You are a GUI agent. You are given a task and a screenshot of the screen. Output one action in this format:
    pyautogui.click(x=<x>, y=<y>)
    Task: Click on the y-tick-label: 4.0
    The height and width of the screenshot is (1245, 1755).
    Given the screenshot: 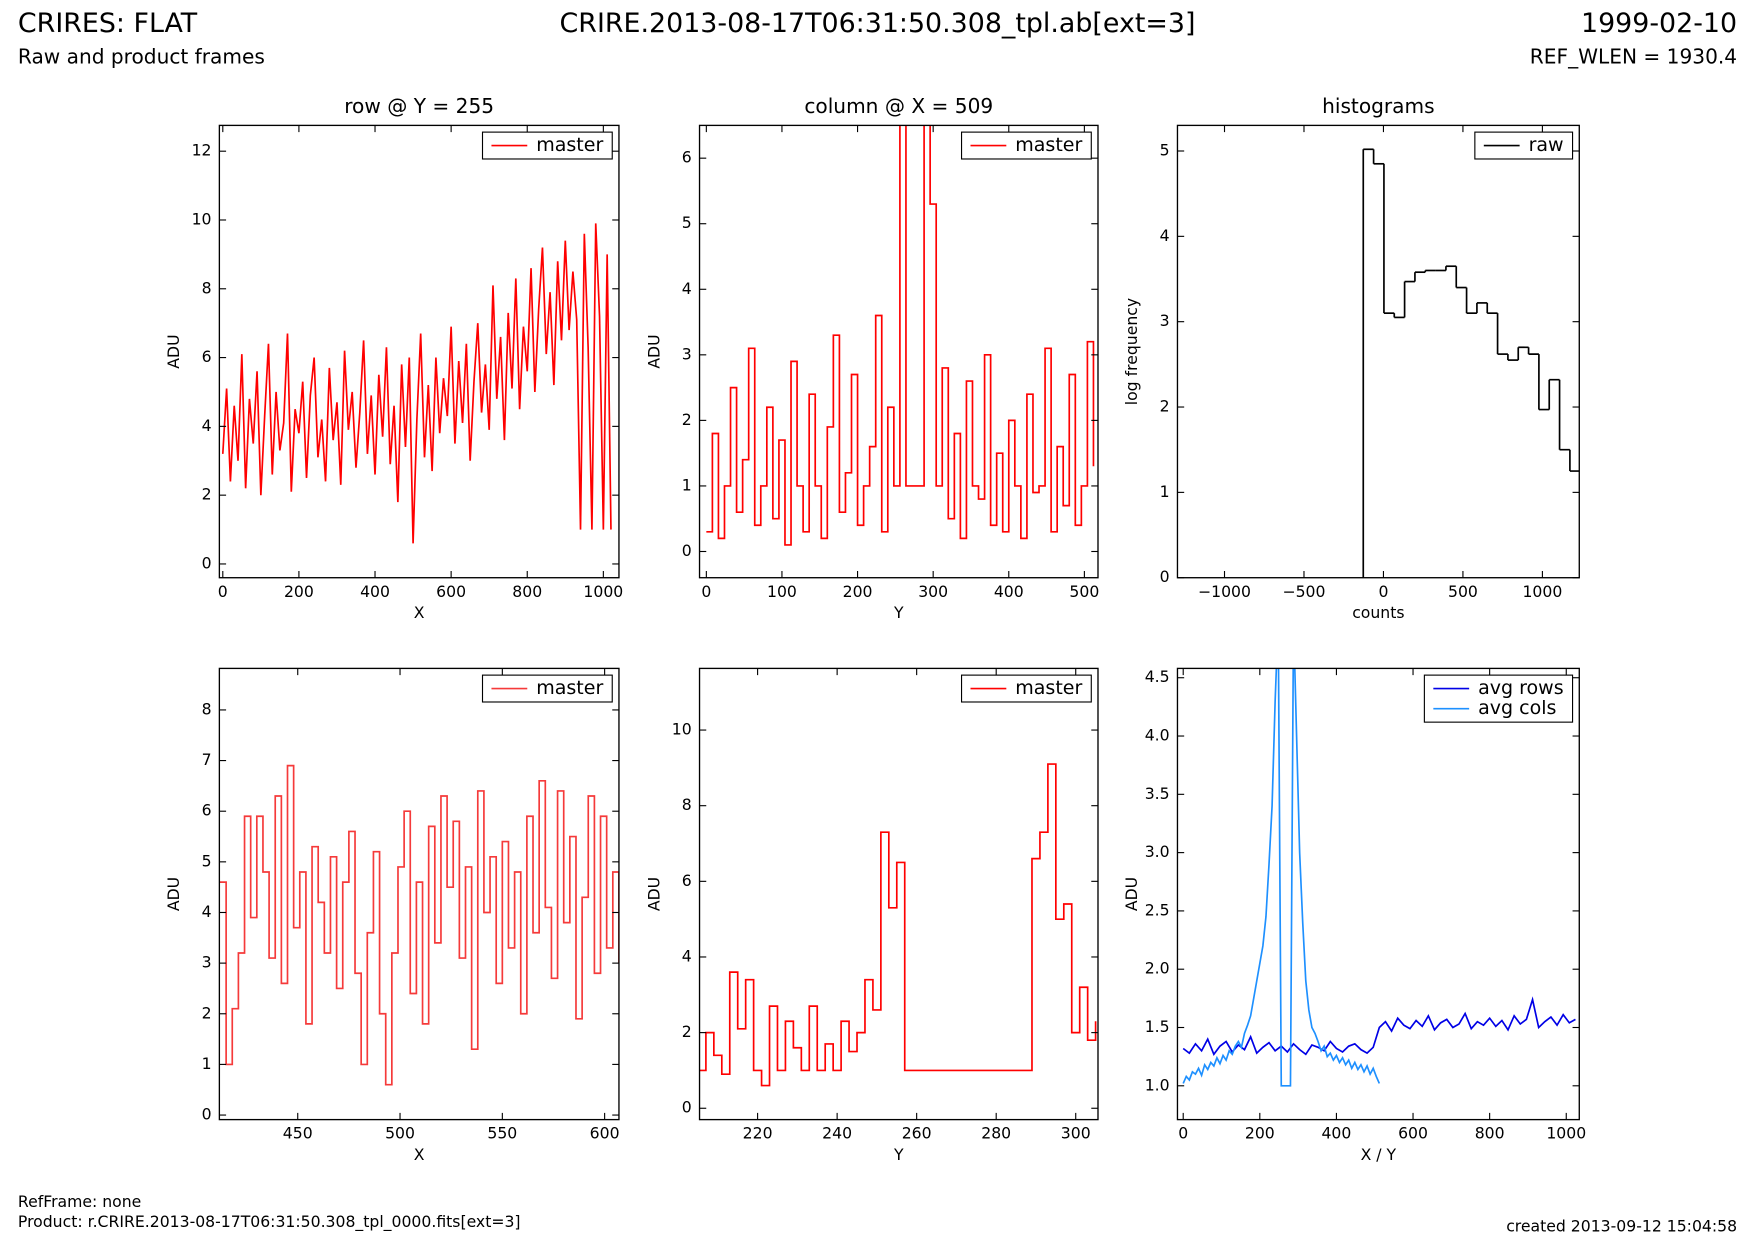 What is the action you would take?
    pyautogui.click(x=1157, y=735)
    